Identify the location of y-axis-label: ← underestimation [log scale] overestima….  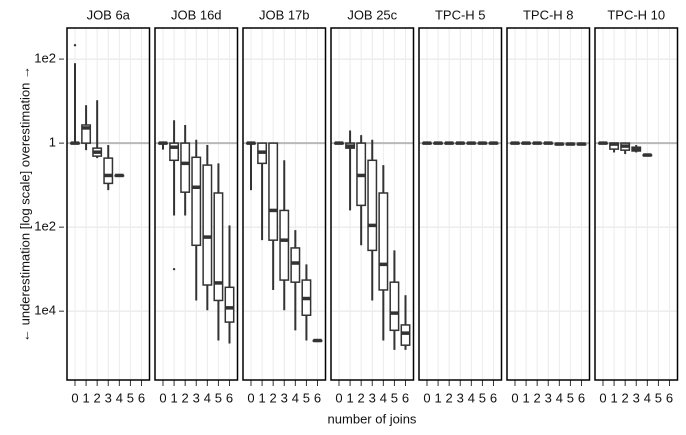
(24, 204).